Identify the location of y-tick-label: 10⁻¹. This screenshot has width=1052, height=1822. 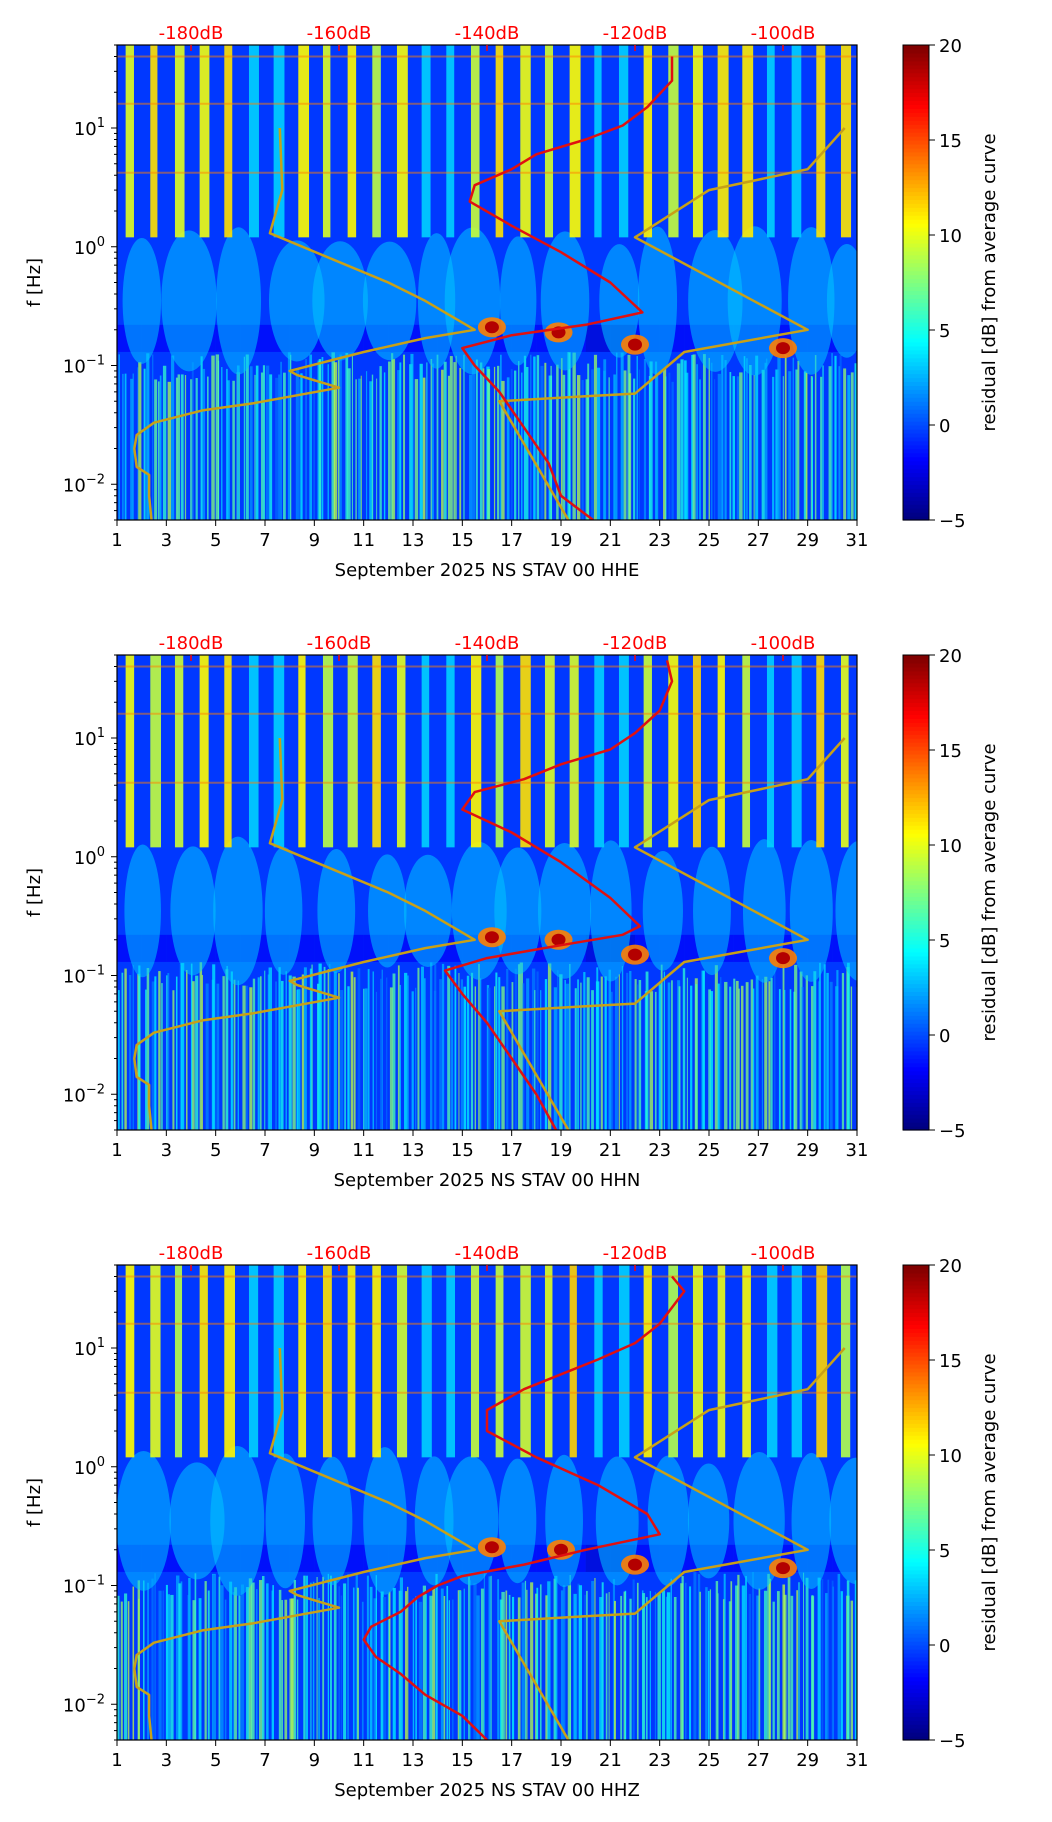
(84, 976).